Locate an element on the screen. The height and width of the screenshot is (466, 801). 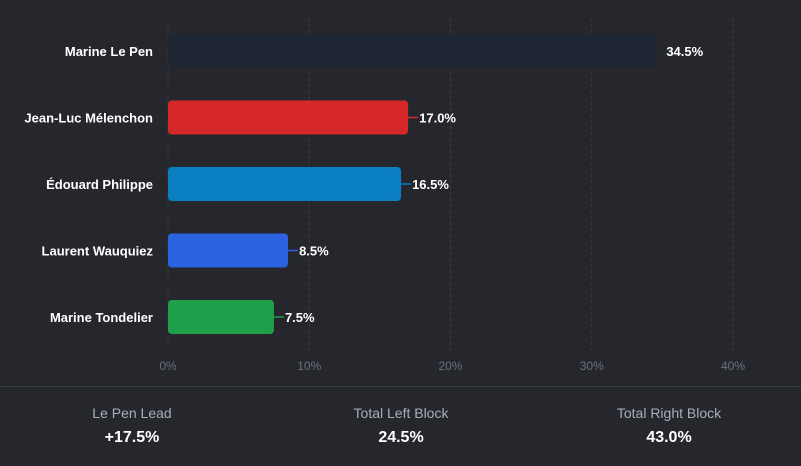
x-tick-label: 20% is located at coordinates (450, 366).